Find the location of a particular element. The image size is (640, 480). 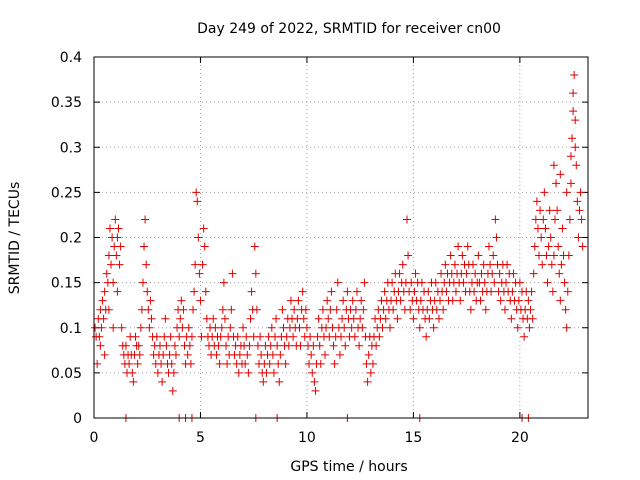

y-axis-label: SRMTID / TECUs is located at coordinates (15, 238).